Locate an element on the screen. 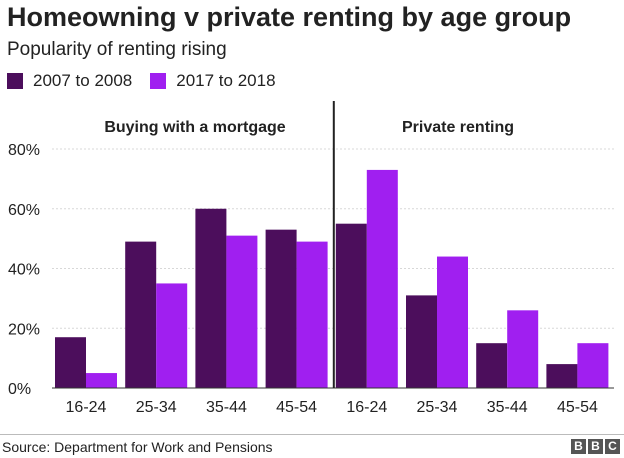  y-tick-label: 20% is located at coordinates (24, 329).